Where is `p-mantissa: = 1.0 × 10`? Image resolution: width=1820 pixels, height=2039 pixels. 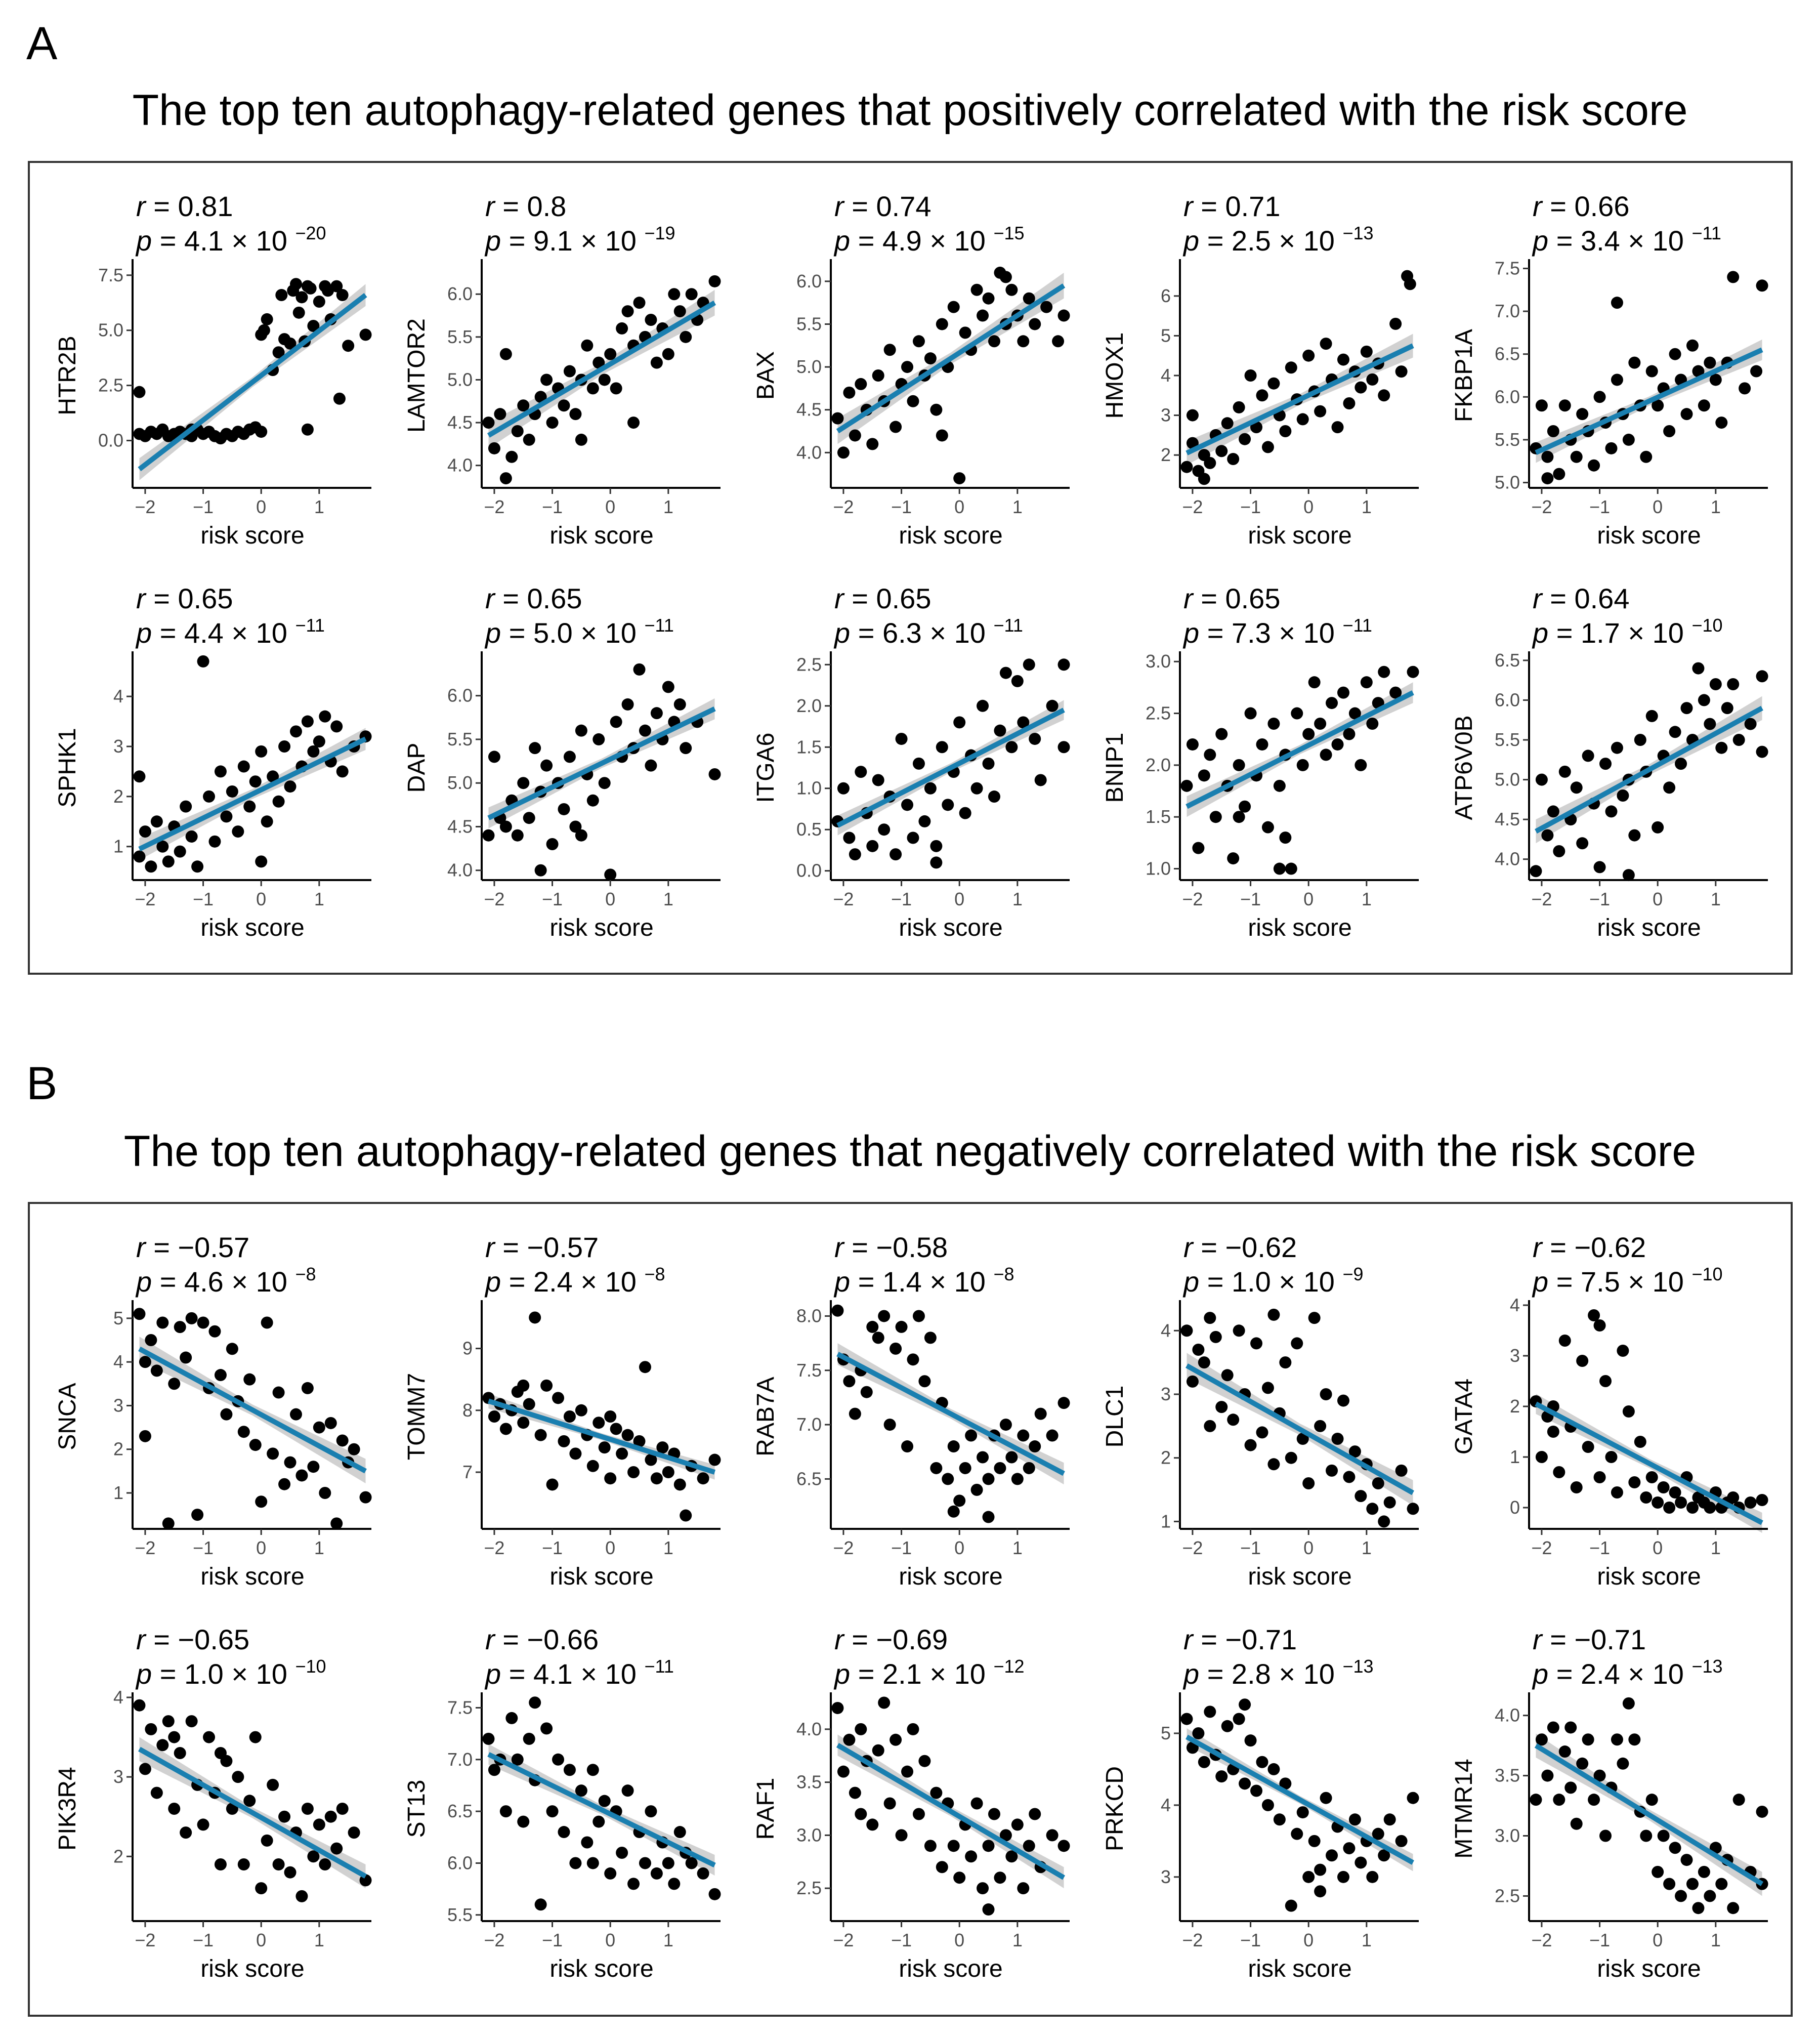 p-mantissa: = 1.0 × 10 is located at coordinates (224, 1674).